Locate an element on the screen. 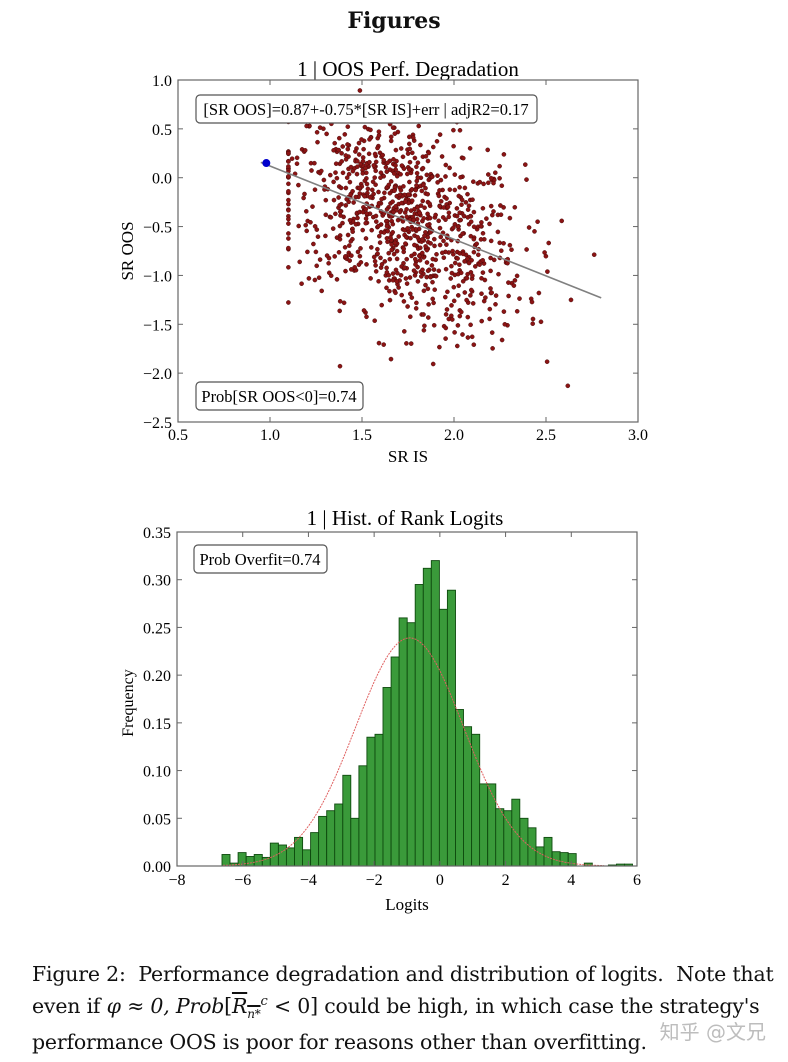  svg-text: 3.0 is located at coordinates (638, 435).